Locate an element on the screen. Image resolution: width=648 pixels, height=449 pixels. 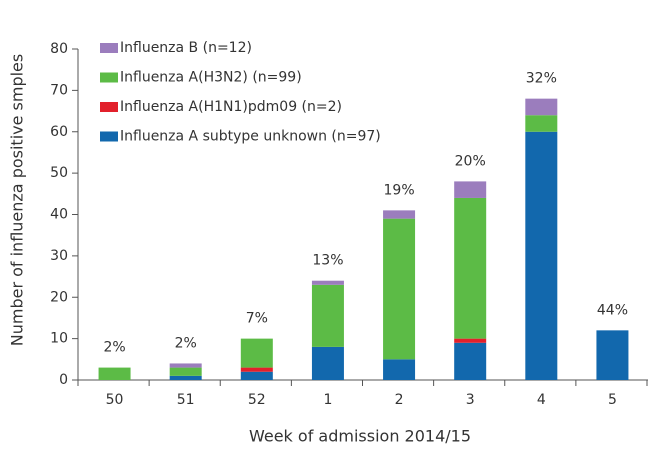
x-tick-label: 52 is located at coordinates (257, 400).